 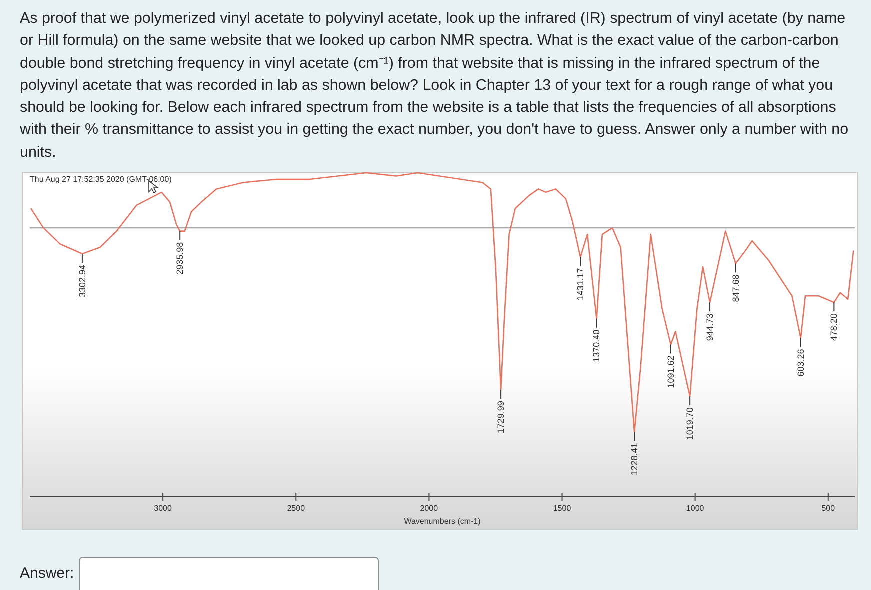 What do you see at coordinates (690, 424) in the screenshot?
I see `annotation: 1019.70` at bounding box center [690, 424].